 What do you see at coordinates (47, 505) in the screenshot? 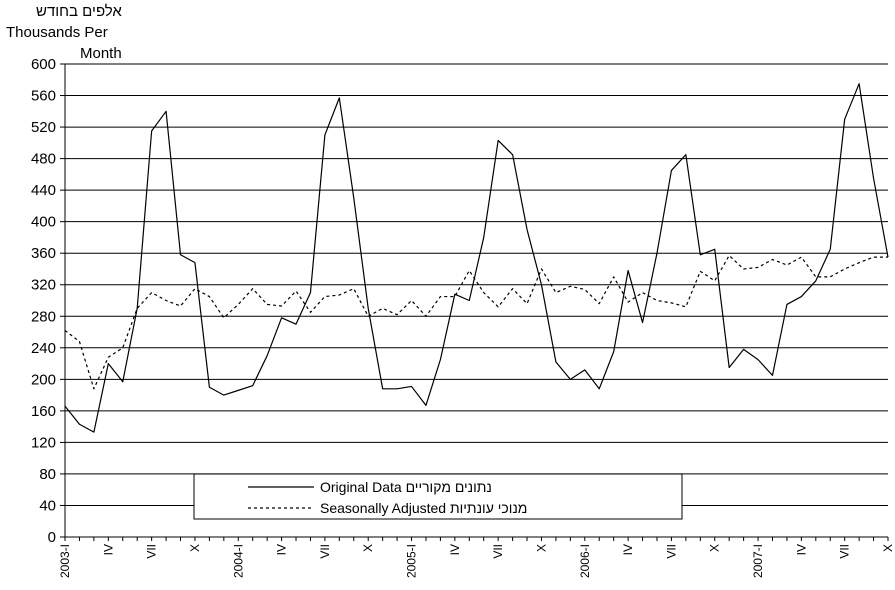
I see `y-tick-label-1: 40` at bounding box center [47, 505].